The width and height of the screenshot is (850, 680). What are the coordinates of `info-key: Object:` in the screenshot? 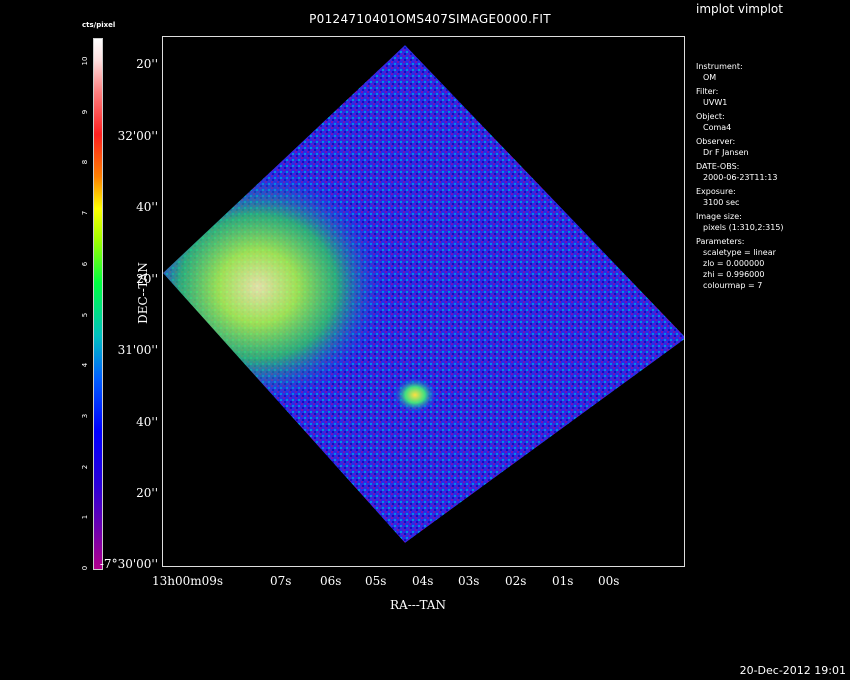 It's located at (710, 116).